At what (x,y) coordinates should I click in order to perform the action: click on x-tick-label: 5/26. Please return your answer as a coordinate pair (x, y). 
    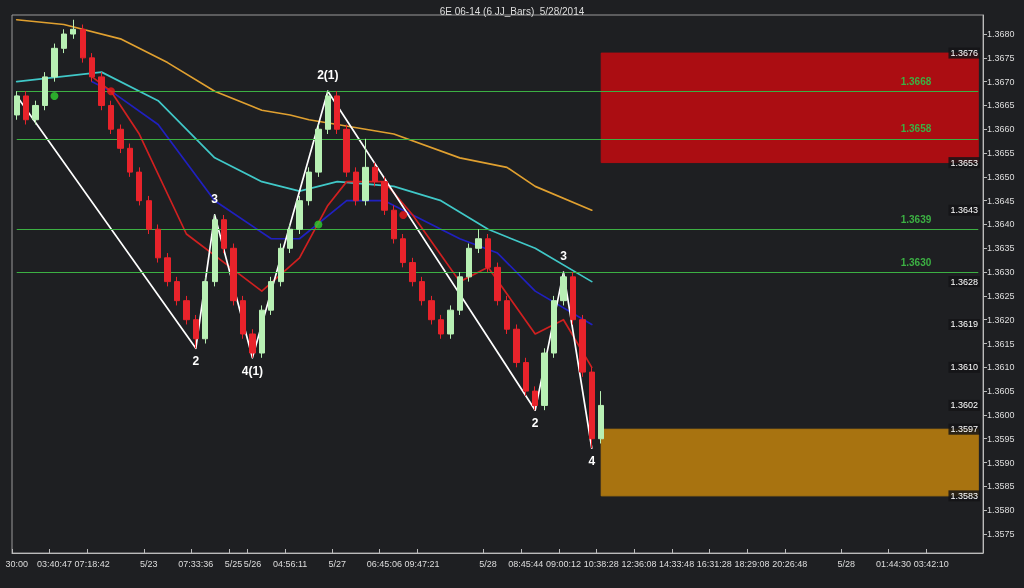
    Looking at the image, I should click on (252, 563).